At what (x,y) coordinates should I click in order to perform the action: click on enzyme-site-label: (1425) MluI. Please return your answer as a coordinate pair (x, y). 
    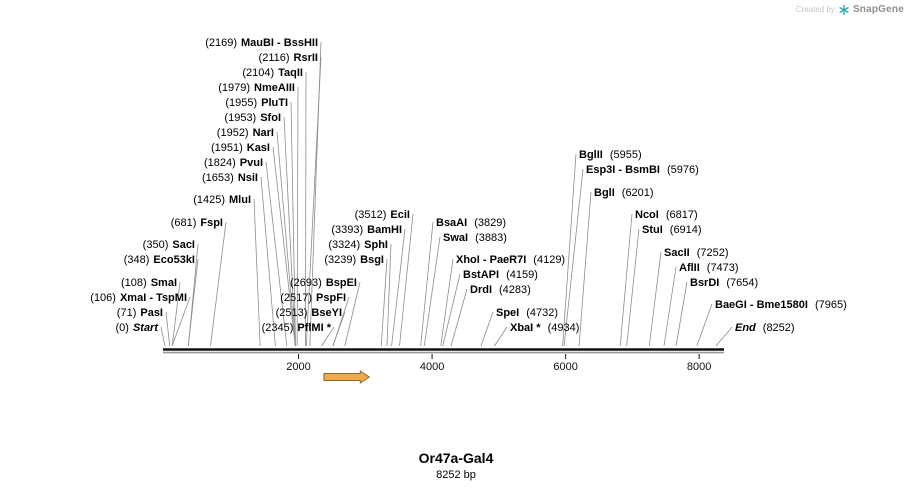
    Looking at the image, I should click on (222, 200).